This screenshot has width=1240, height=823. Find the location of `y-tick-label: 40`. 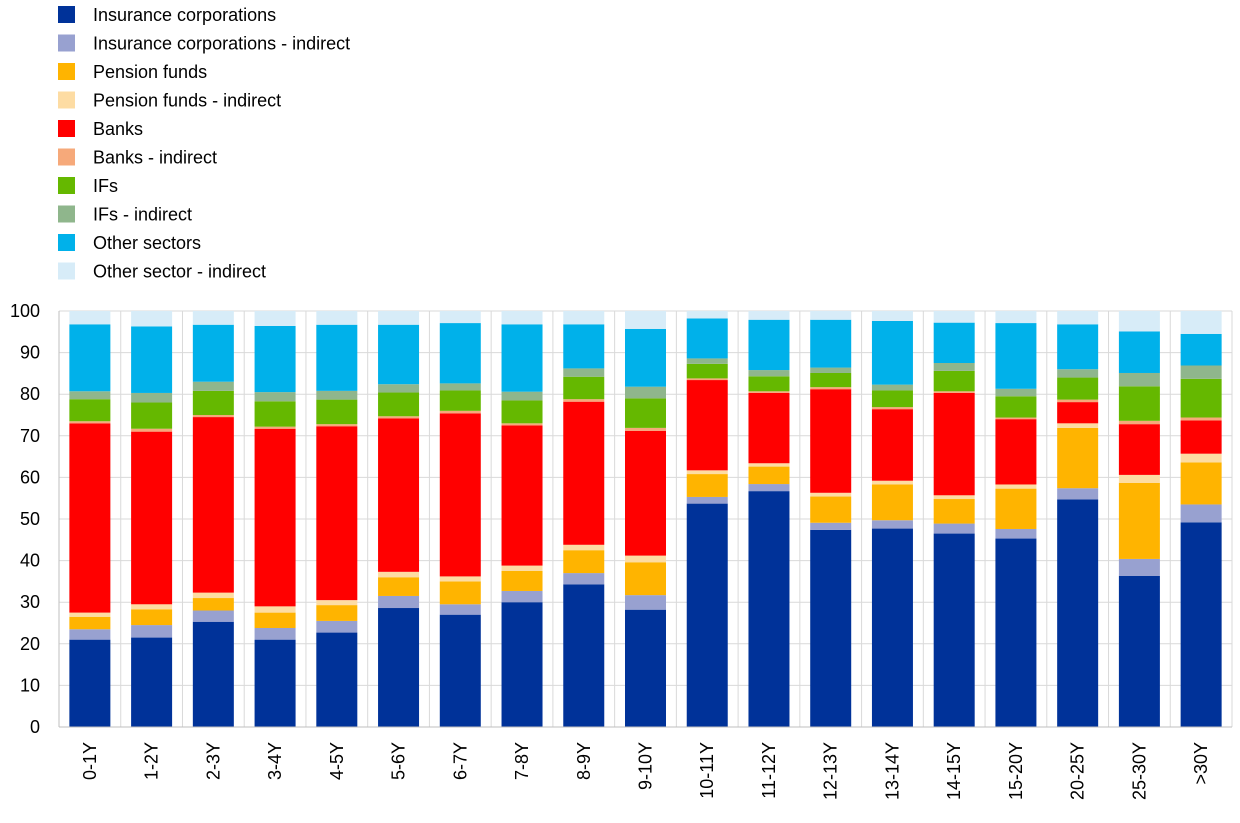

y-tick-label: 40 is located at coordinates (30, 561).